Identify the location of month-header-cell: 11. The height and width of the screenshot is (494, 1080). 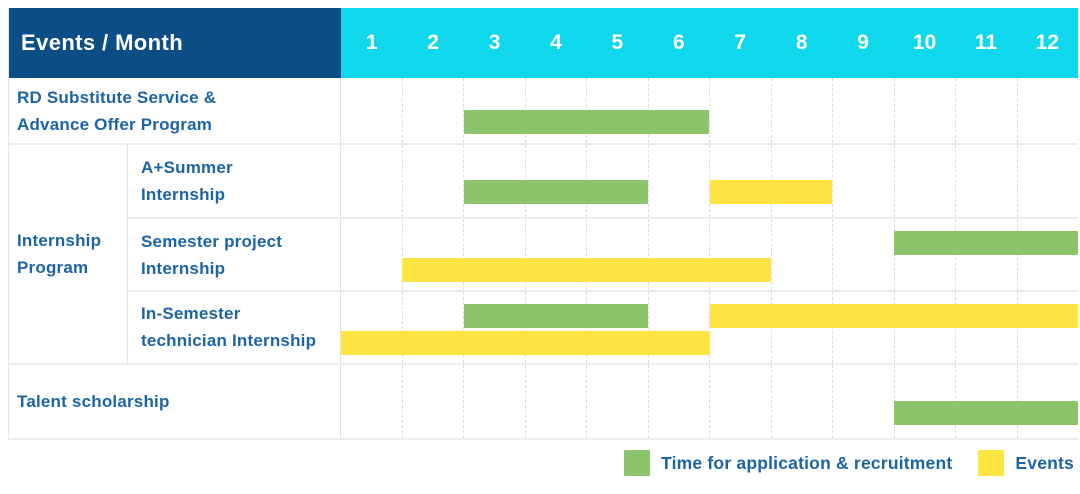
(986, 42).